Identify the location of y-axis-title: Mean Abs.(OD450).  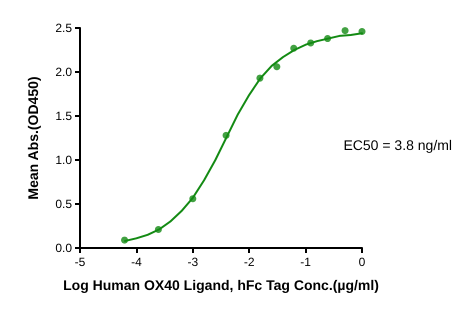
(33, 138).